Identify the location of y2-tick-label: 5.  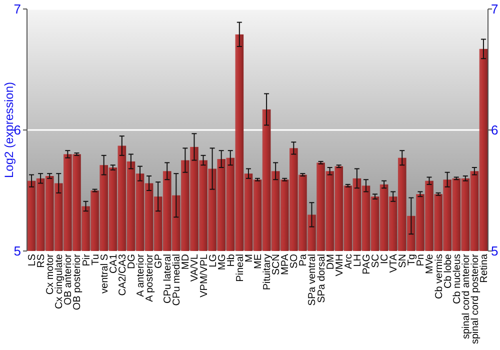
(494, 251).